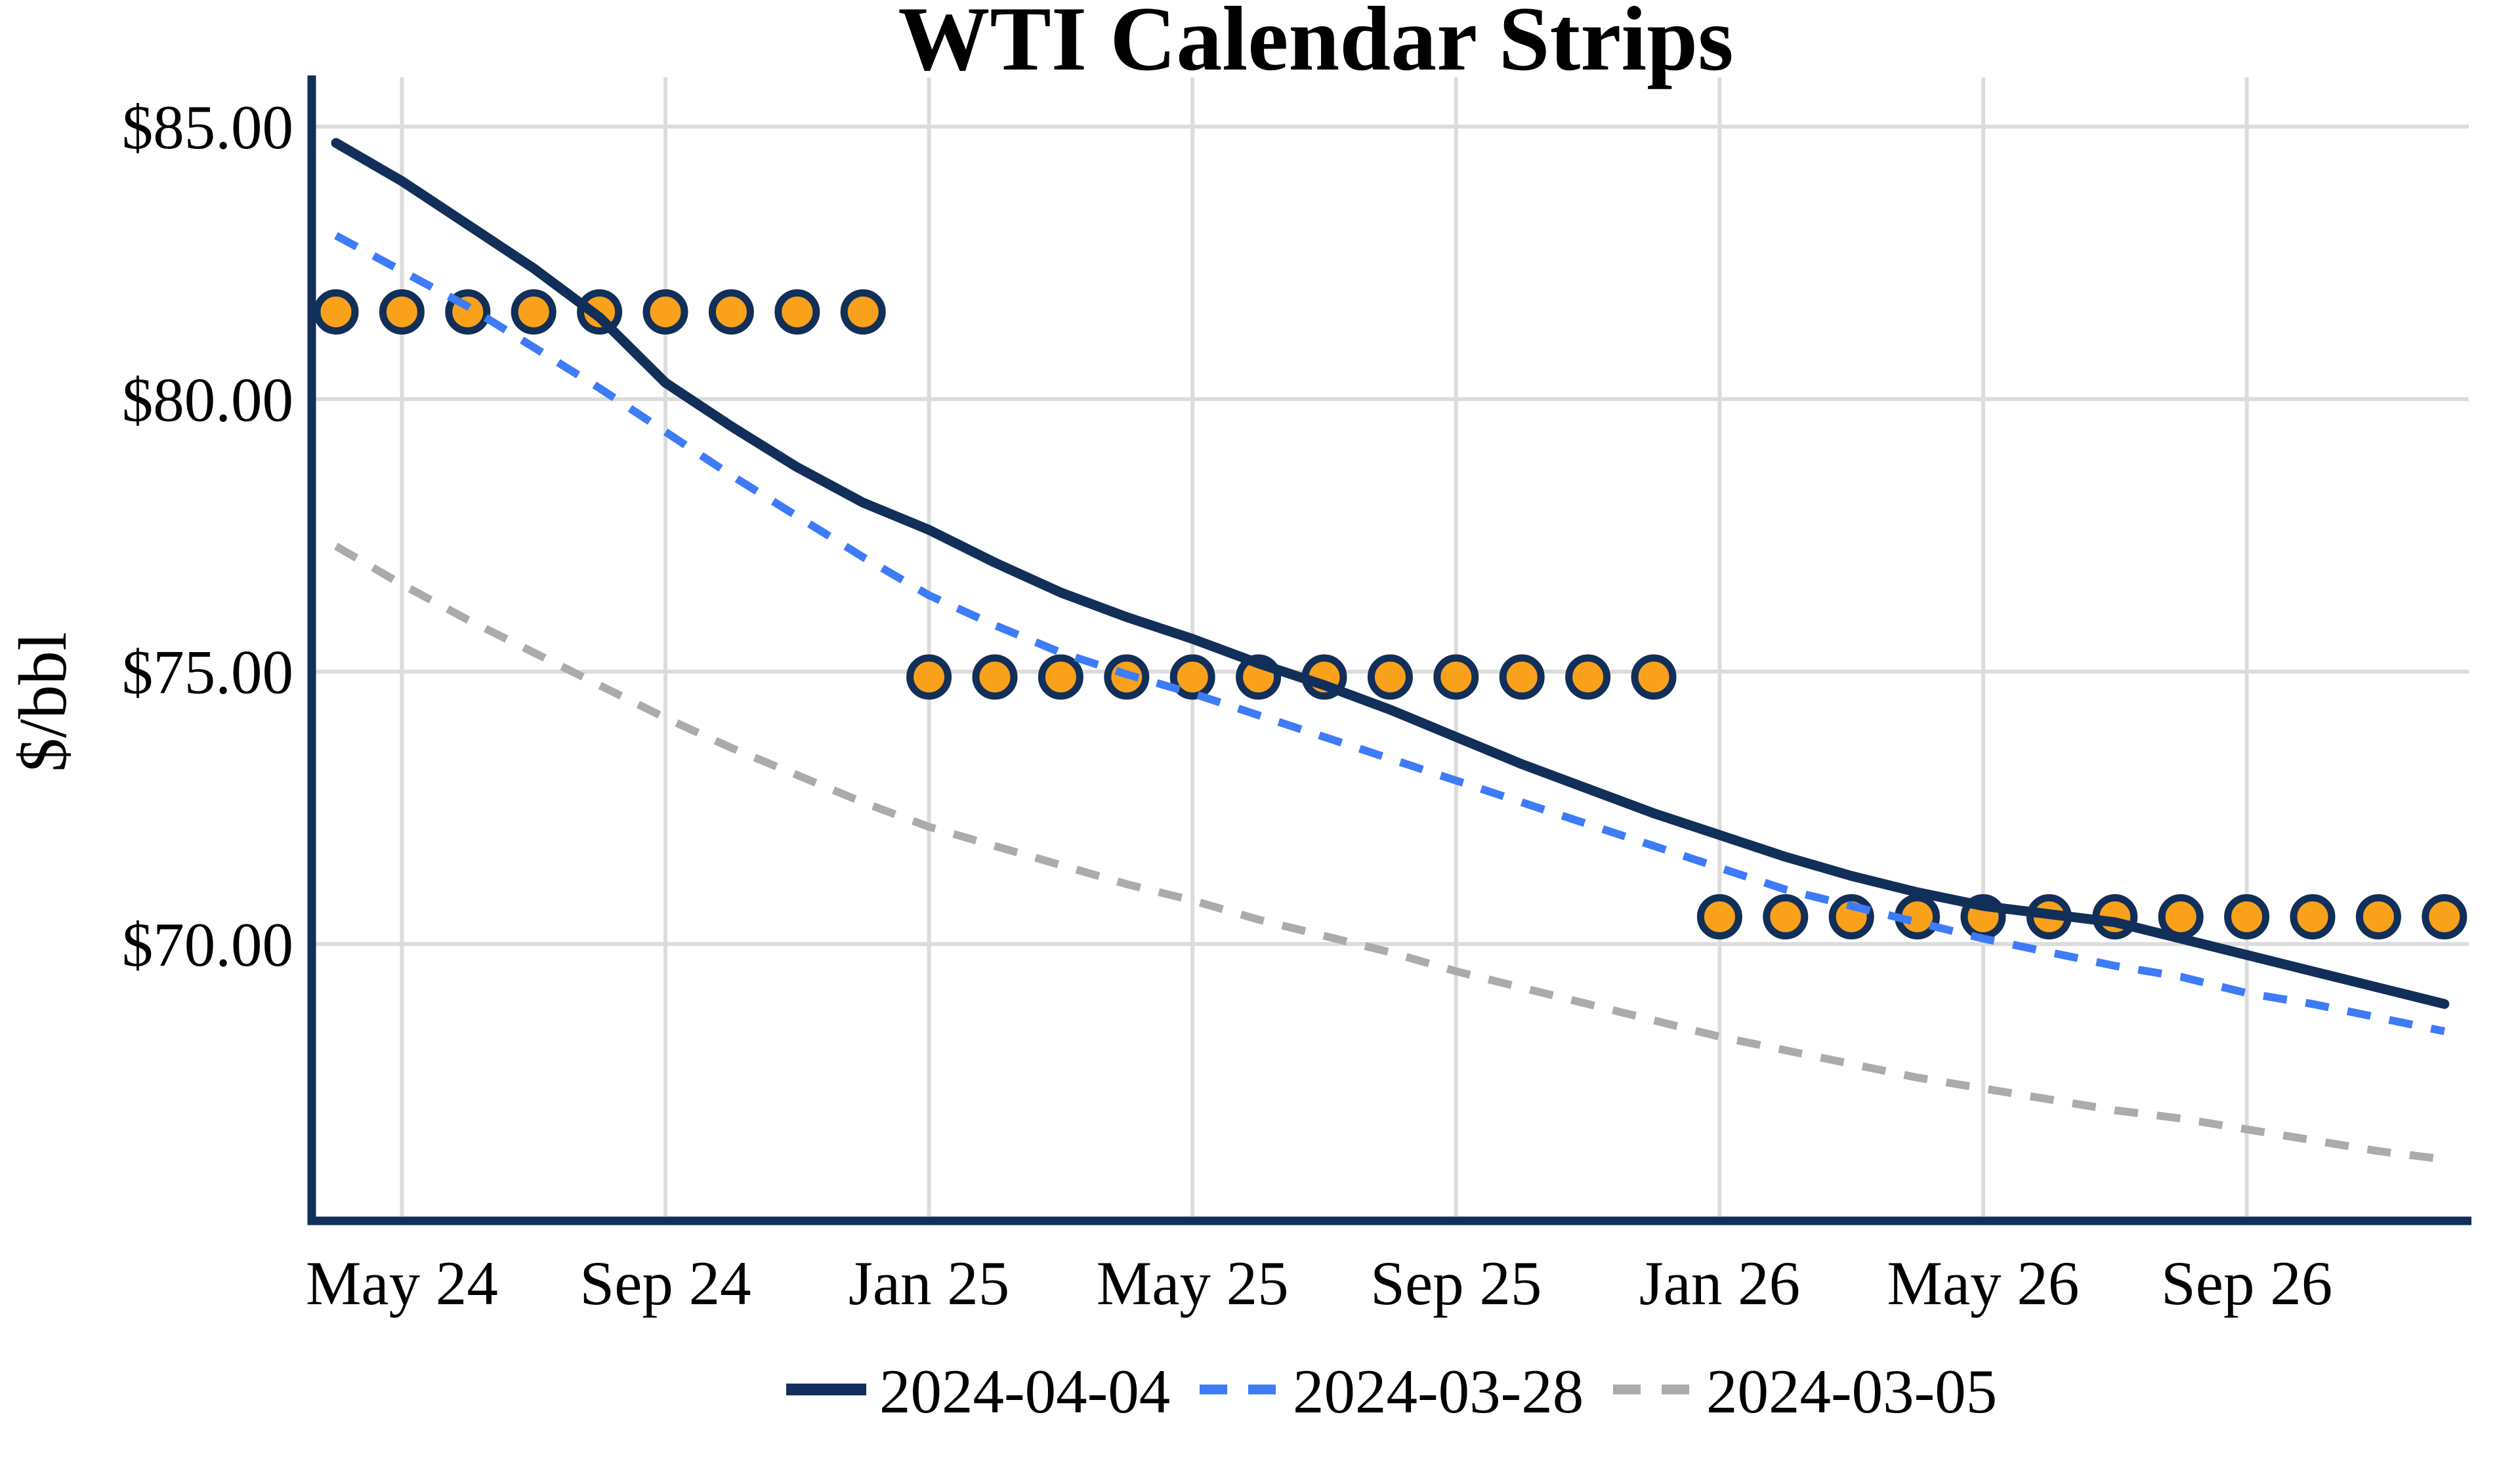  What do you see at coordinates (929, 1283) in the screenshot?
I see `x-tick-label: Jan 25` at bounding box center [929, 1283].